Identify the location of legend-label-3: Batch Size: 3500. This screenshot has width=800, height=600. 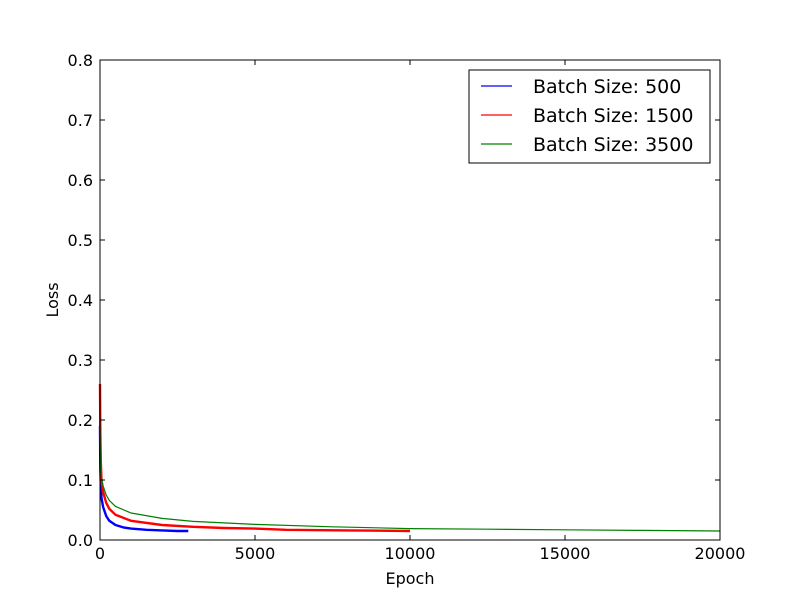
(613, 145).